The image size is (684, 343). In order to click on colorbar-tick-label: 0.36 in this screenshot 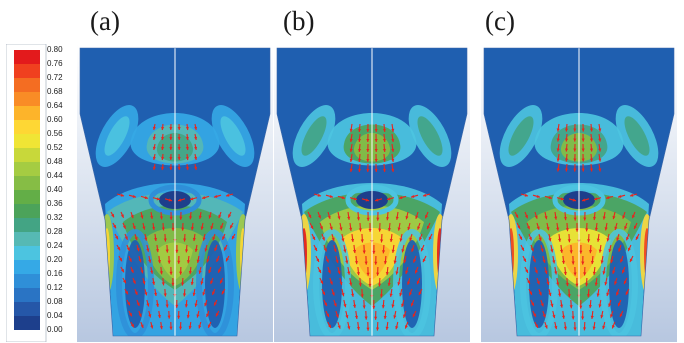, I will do `click(55, 203)`.